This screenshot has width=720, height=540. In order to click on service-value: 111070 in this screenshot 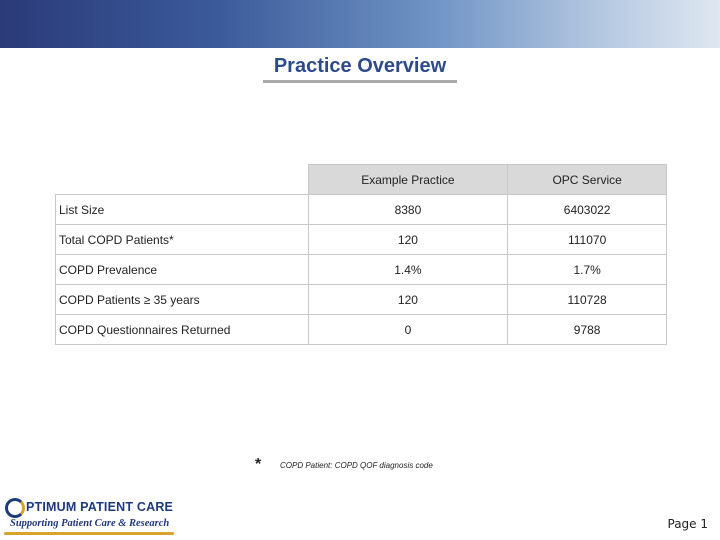, I will do `click(587, 239)`.